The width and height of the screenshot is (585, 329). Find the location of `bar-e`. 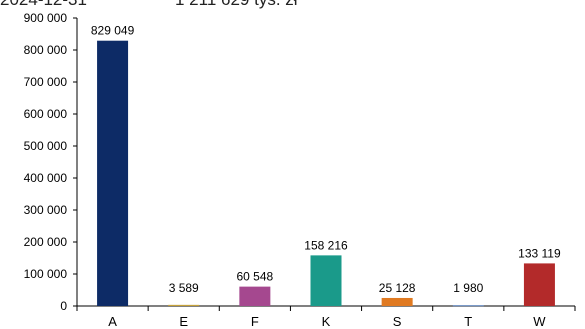

bar-e is located at coordinates (184, 305).